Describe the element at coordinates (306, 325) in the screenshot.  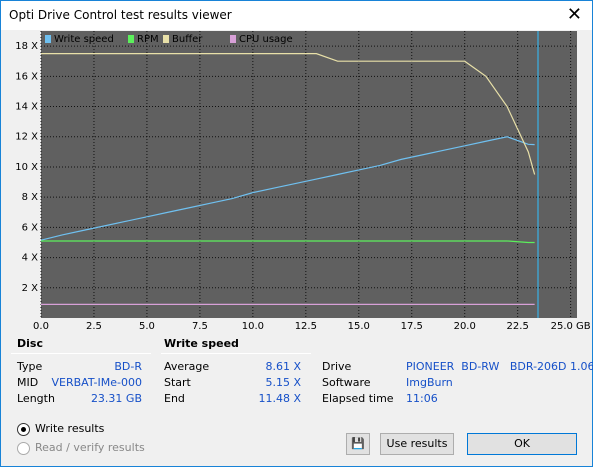
I see `x-tick-label: 12.5` at that location.